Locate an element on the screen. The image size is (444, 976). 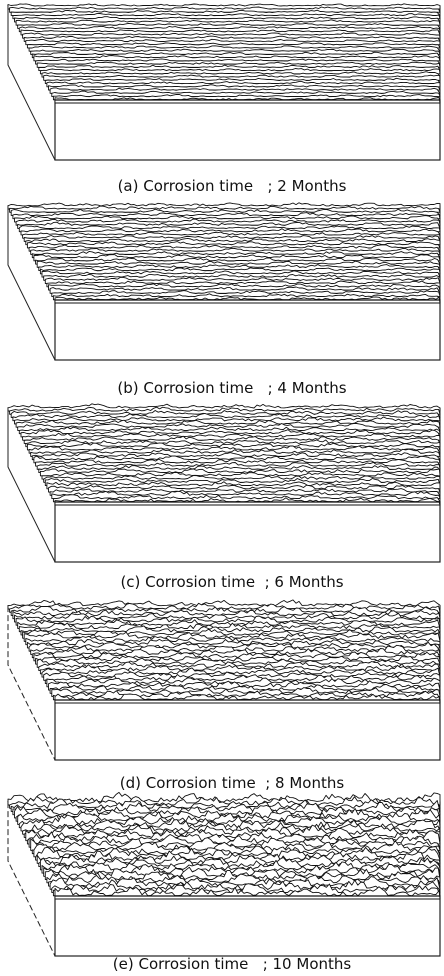
caption: (c) Corrosion time ; 6 Months is located at coordinates (231, 582).